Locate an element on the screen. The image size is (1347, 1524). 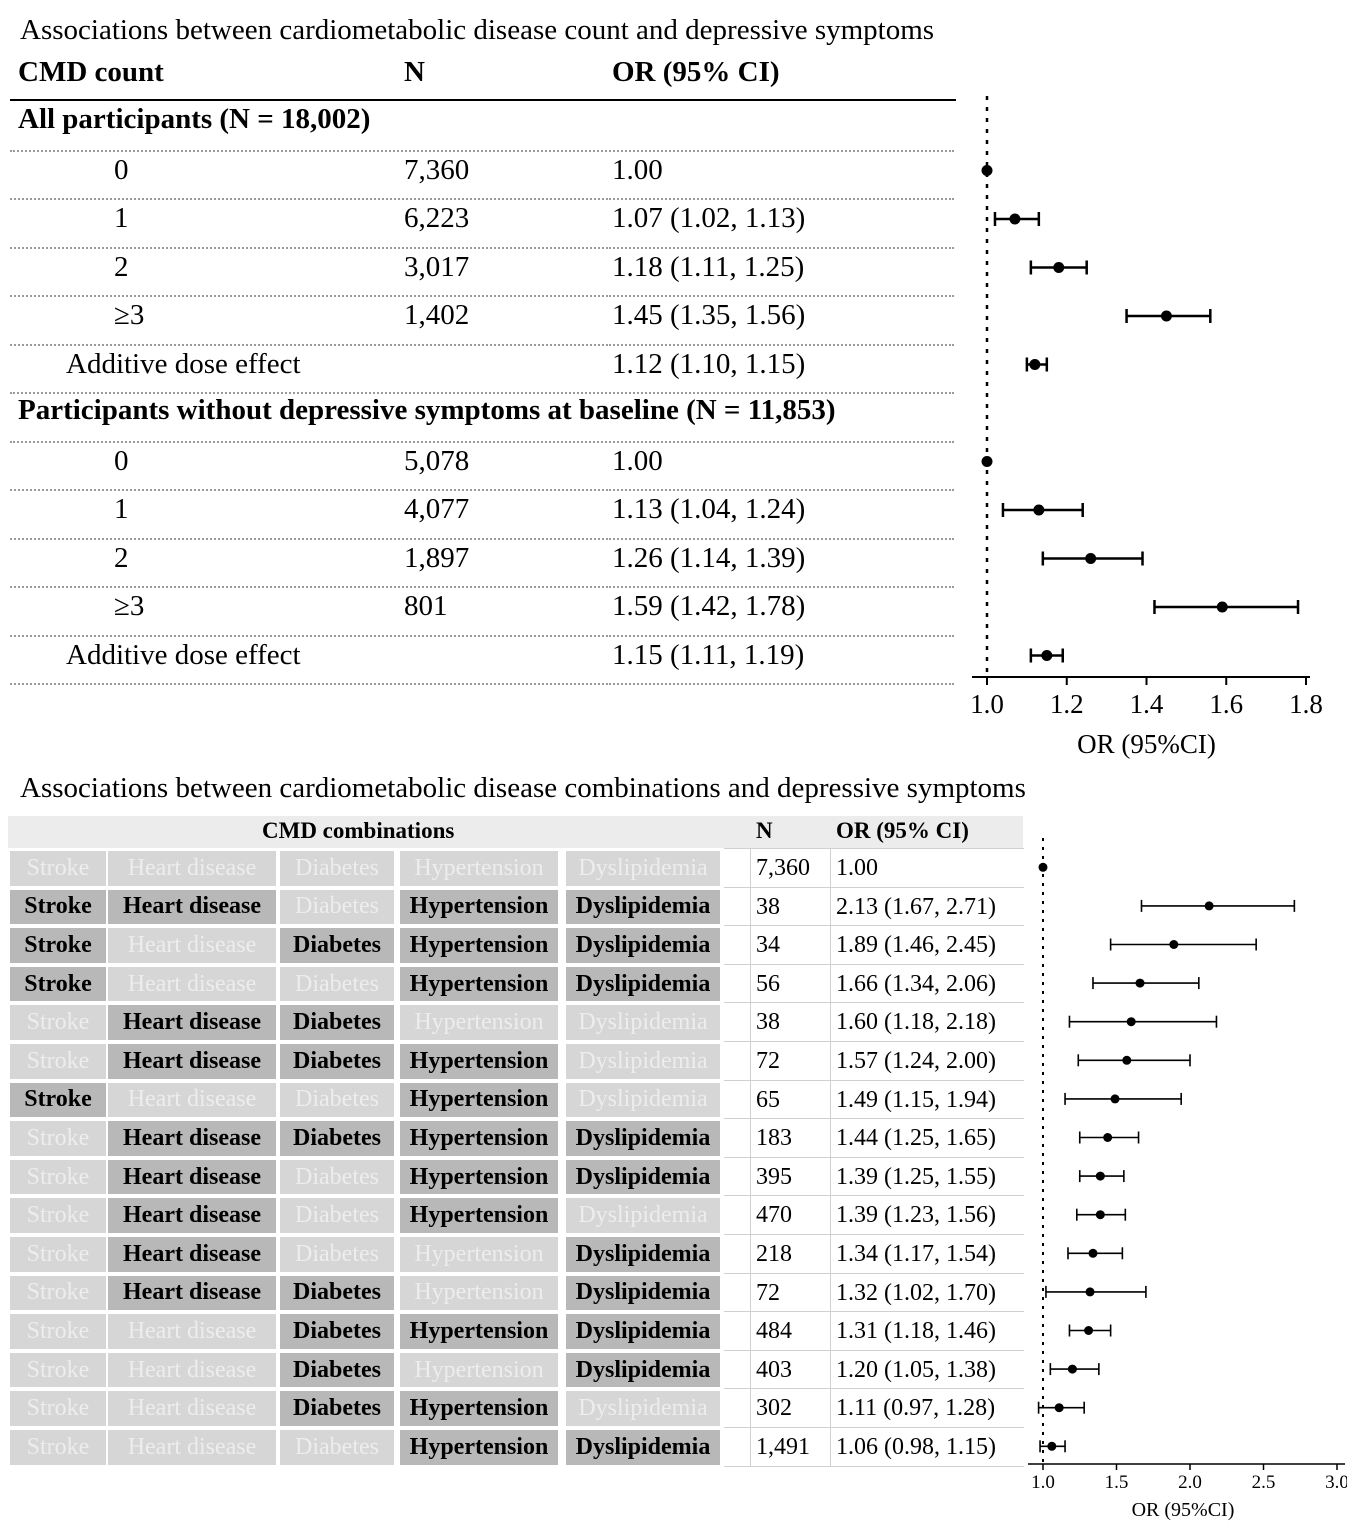
row-or: 1.44 (1.25, 1.65) is located at coordinates (916, 1138).